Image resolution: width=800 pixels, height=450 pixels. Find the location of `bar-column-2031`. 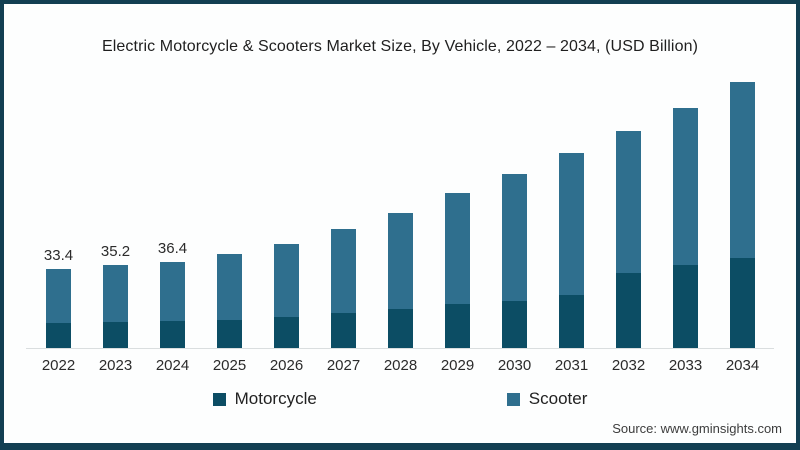

bar-column-2031 is located at coordinates (571, 176).